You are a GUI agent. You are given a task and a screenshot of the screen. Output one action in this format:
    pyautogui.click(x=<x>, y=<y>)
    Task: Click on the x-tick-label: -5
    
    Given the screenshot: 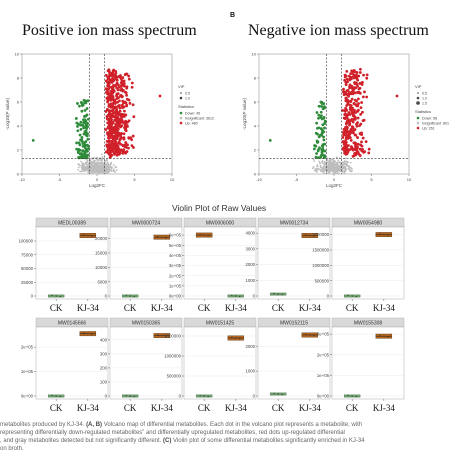 What is the action you would take?
    pyautogui.click(x=60, y=179)
    